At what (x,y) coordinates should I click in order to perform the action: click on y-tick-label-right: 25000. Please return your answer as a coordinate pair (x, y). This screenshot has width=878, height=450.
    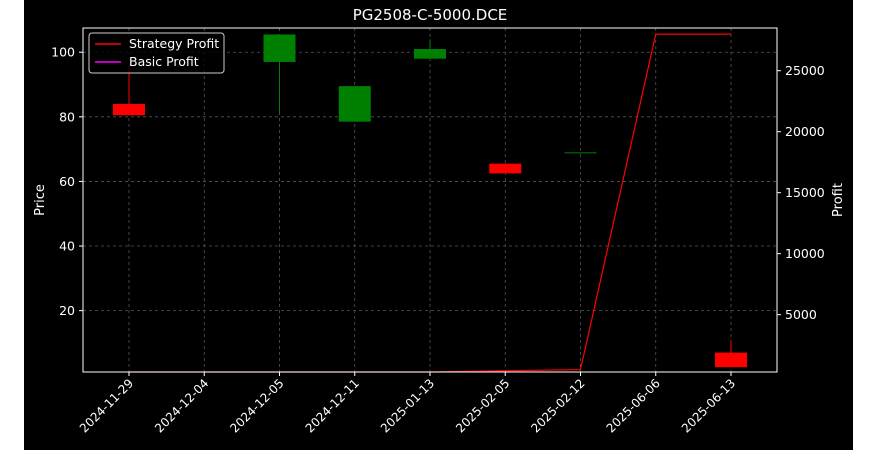
    Looking at the image, I should click on (805, 70).